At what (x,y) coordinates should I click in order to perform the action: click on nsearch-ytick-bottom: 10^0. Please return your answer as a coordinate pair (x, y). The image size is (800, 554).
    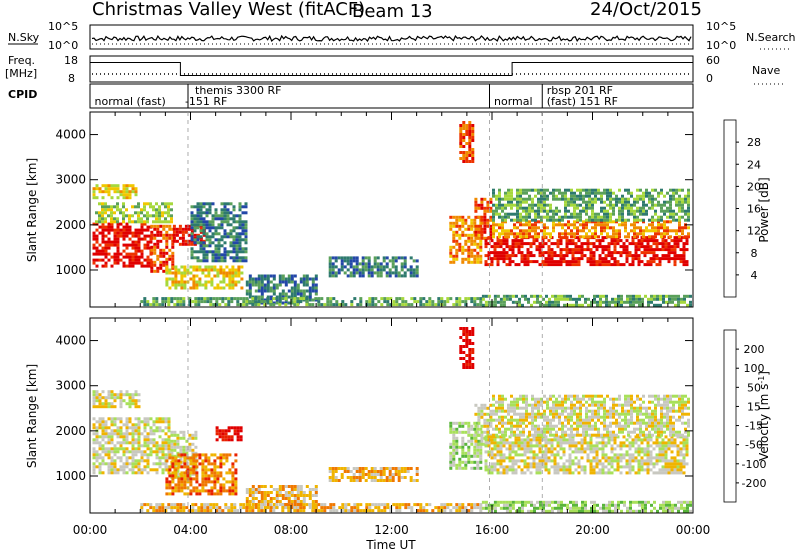
    Looking at the image, I should click on (721, 45).